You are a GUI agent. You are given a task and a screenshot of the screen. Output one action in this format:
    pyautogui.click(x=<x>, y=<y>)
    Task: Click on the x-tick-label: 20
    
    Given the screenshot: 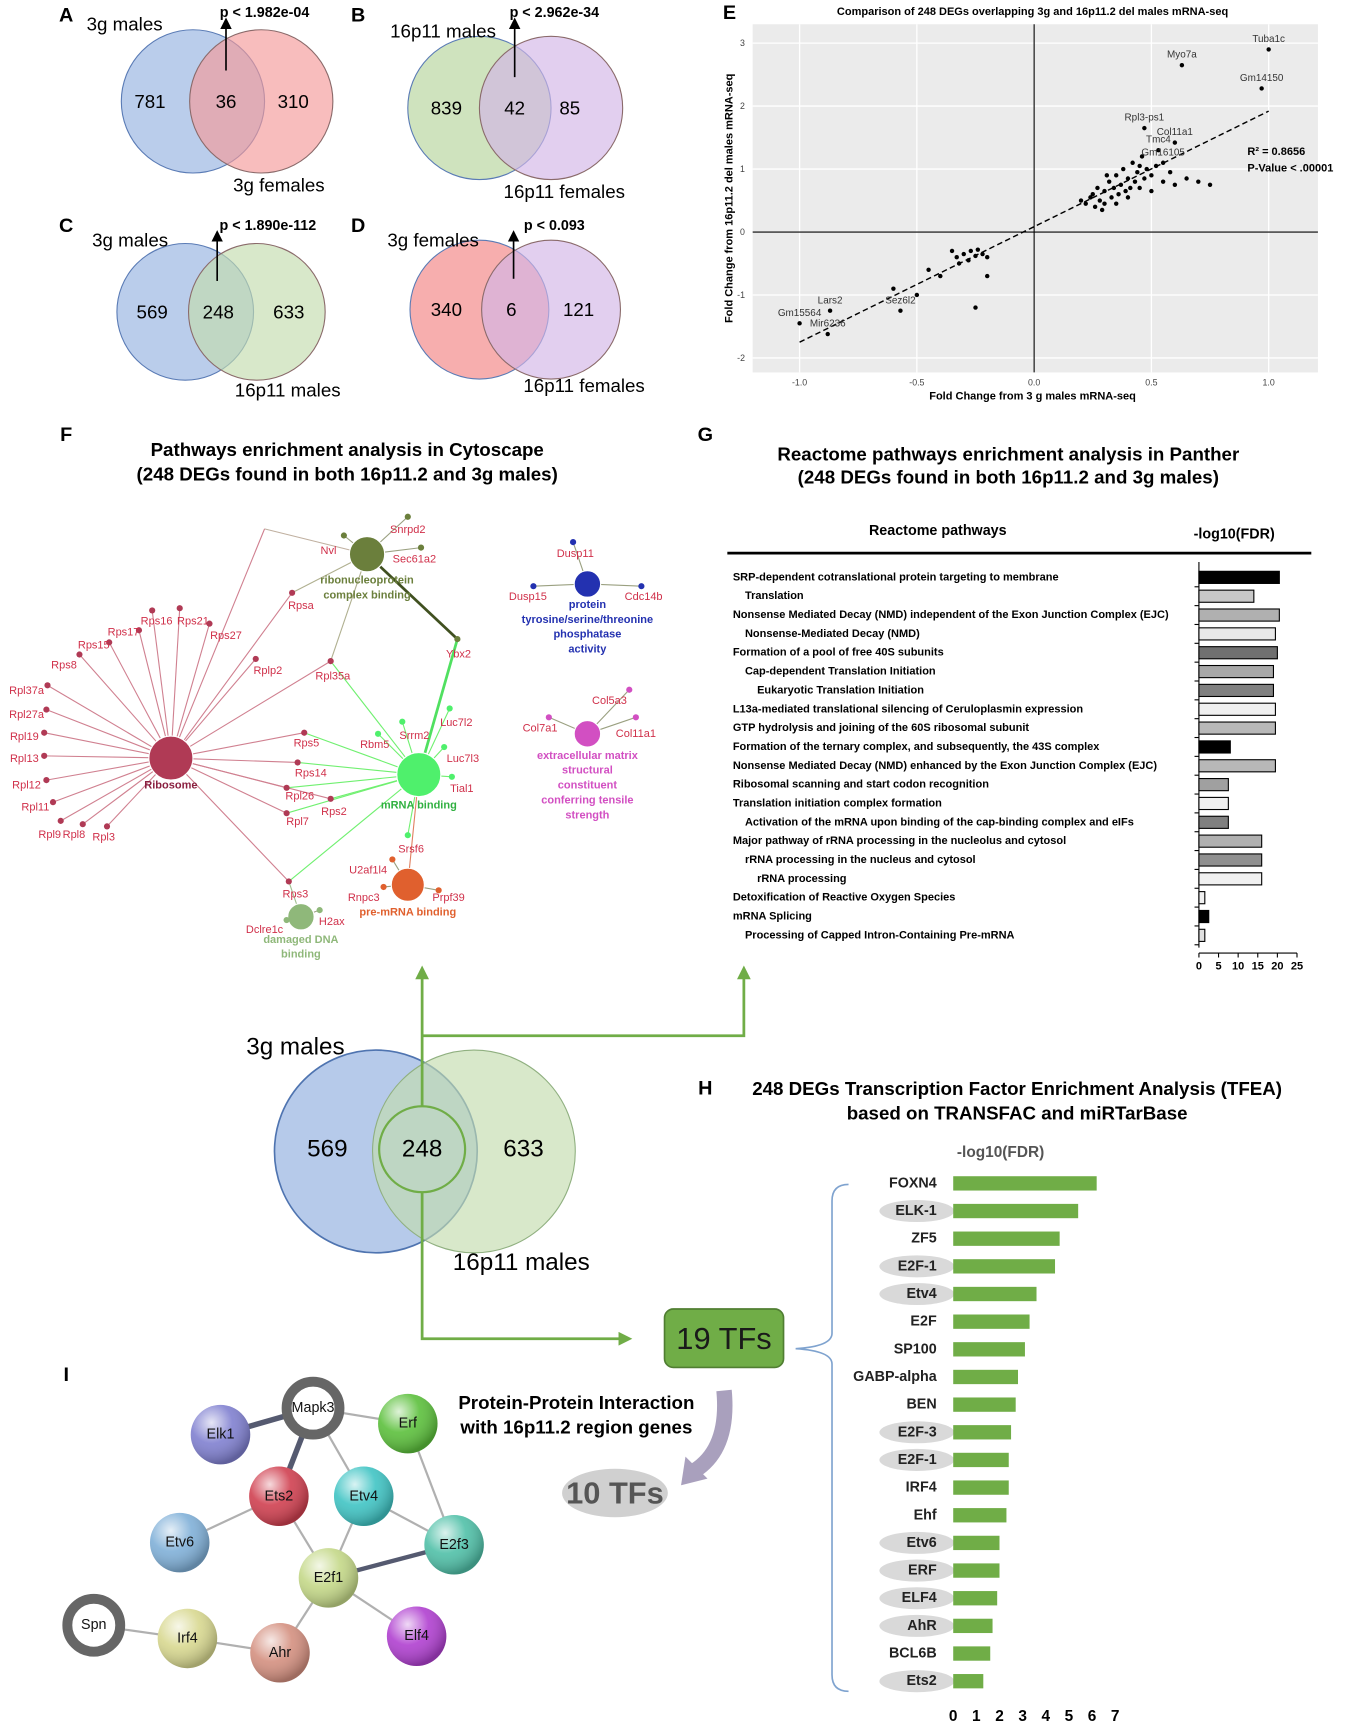 What is the action you would take?
    pyautogui.click(x=1277, y=966)
    